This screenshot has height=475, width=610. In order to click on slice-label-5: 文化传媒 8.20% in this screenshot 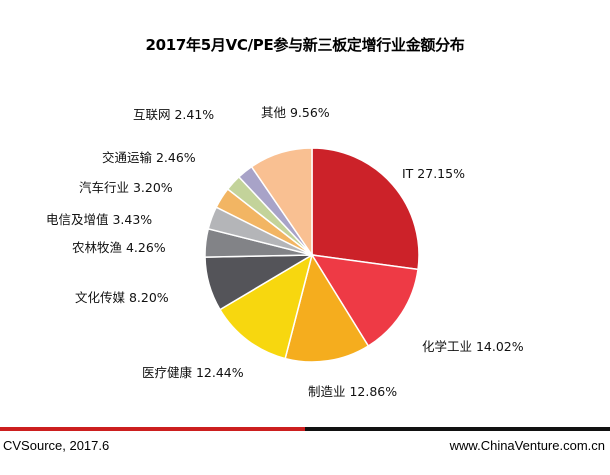, I will do `click(122, 297)`.